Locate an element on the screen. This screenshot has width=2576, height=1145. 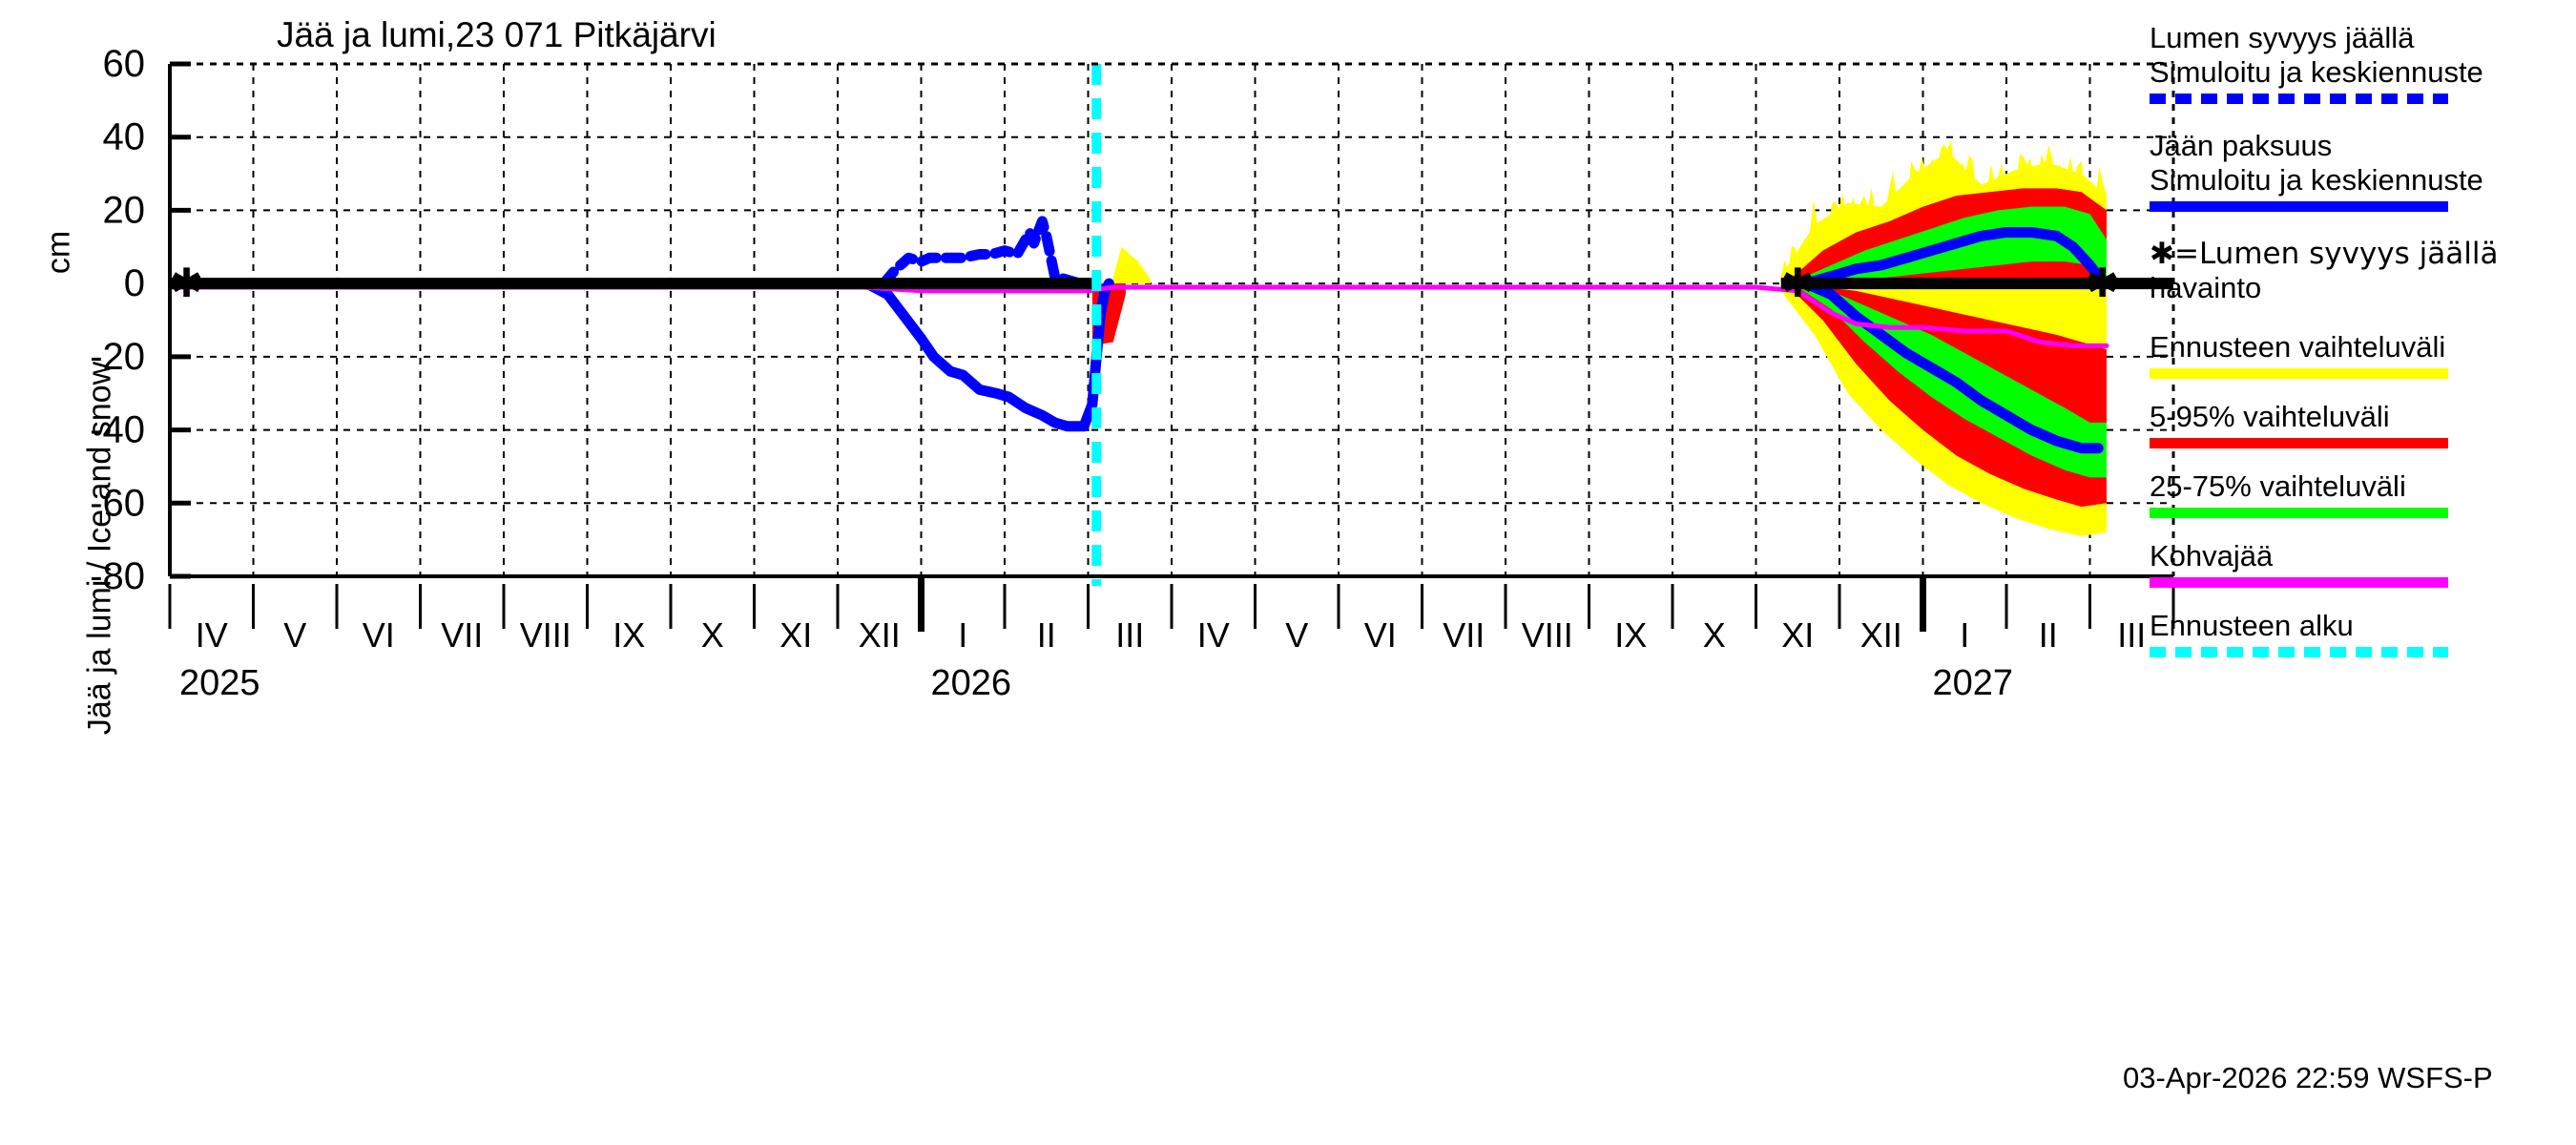
legend-item-ice-thickness: Jään paksuus Simuloitu ja keskiennuste is located at coordinates (2363, 171).